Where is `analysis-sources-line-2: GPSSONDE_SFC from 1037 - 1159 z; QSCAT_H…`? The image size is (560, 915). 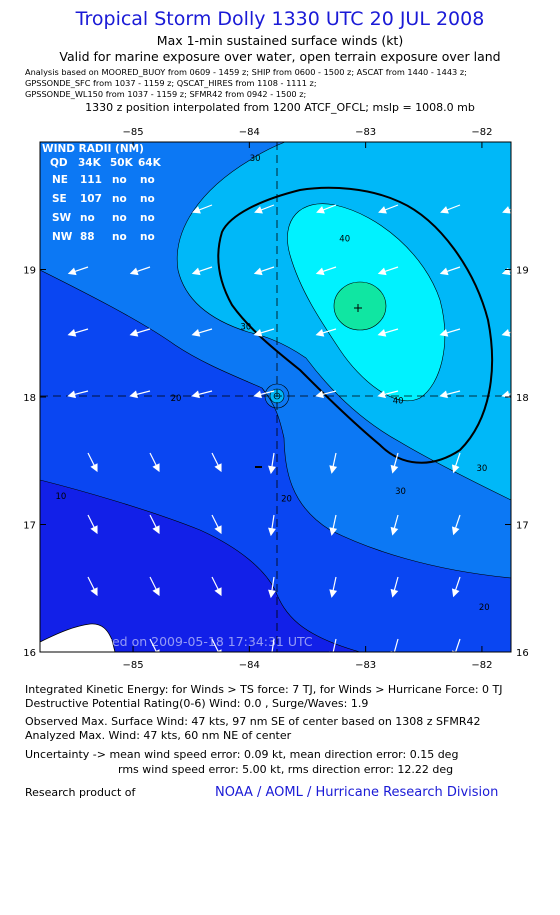
analysis-sources-line-2: GPSSONDE_SFC from 1037 - 1159 z; QSCAT_H… is located at coordinates (171, 83).